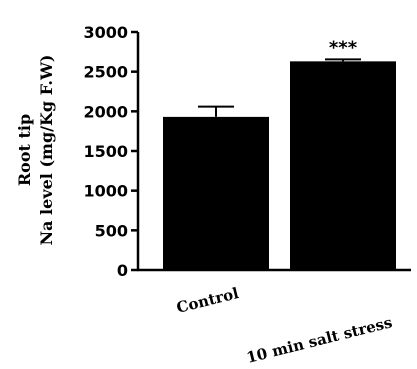  I want to click on y-axis-title: Root tip Na level (mg/Kg F.W), so click(35, 150).